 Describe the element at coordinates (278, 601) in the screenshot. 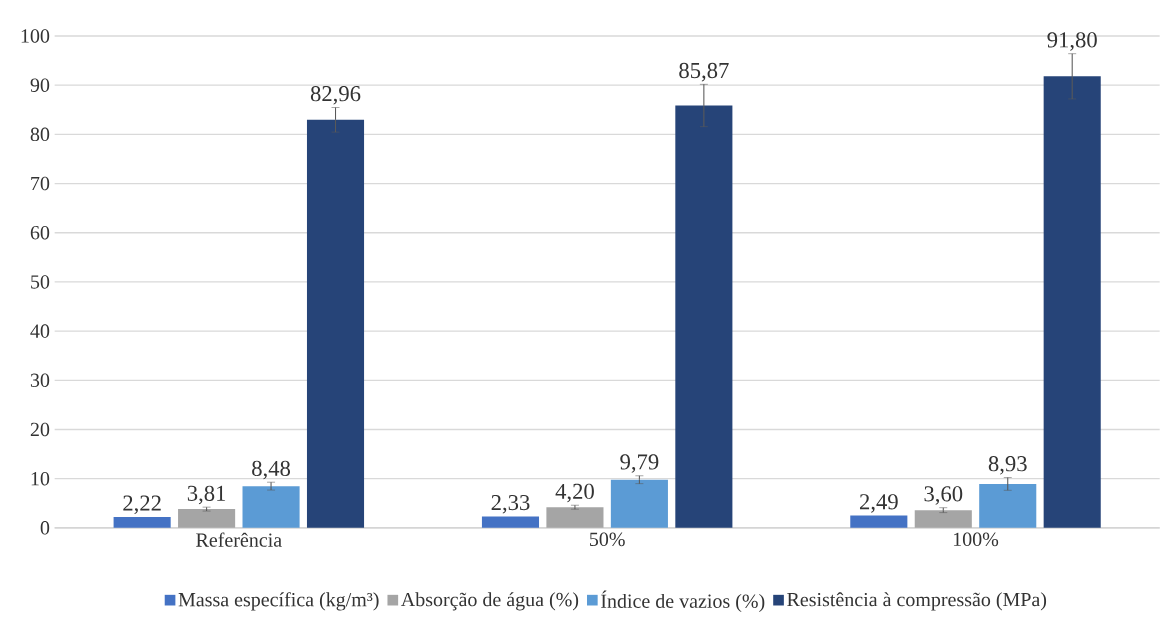

I see `legend-label: Massa específica (kg/m³)` at that location.